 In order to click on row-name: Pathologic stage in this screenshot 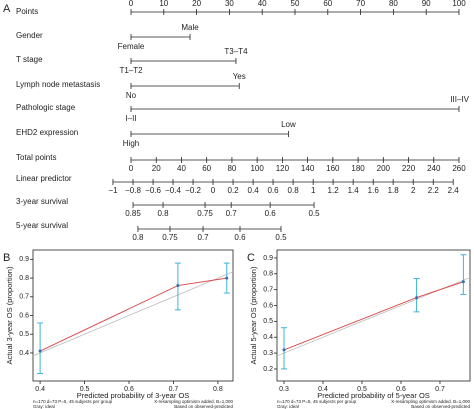, I will do `click(46, 107)`.